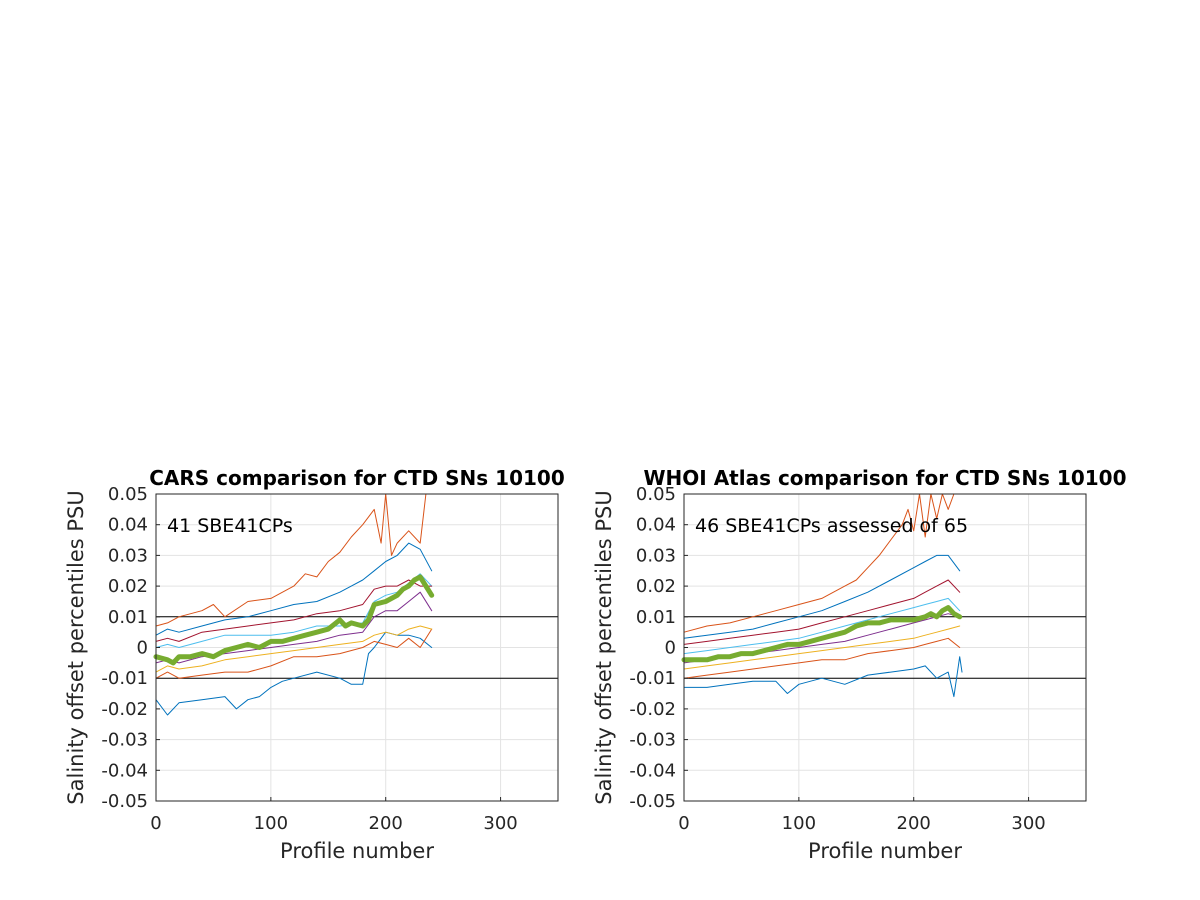 The height and width of the screenshot is (900, 1200). I want to click on series-line-p-low, so click(823, 677).